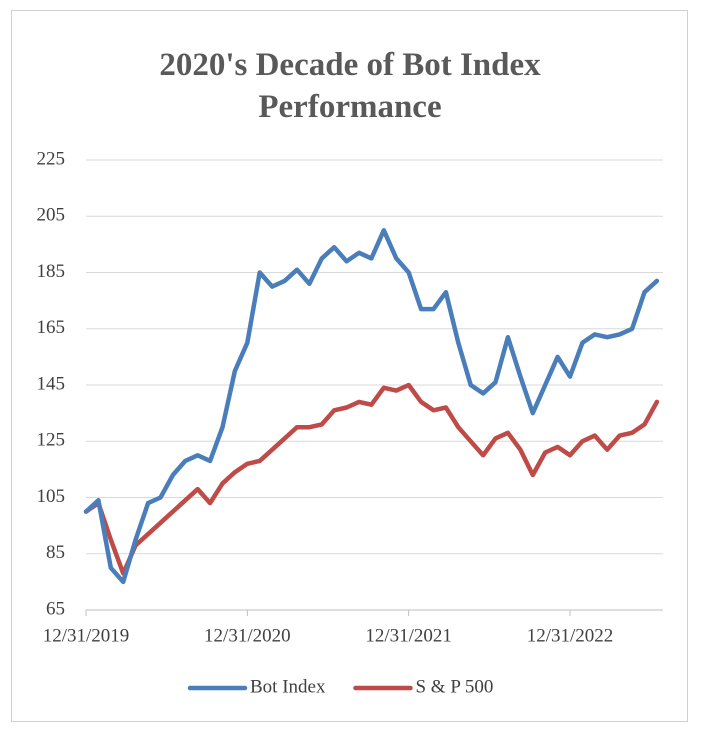 This screenshot has width=701, height=733. Describe the element at coordinates (51, 496) in the screenshot. I see `y-tick-label: 105` at that location.